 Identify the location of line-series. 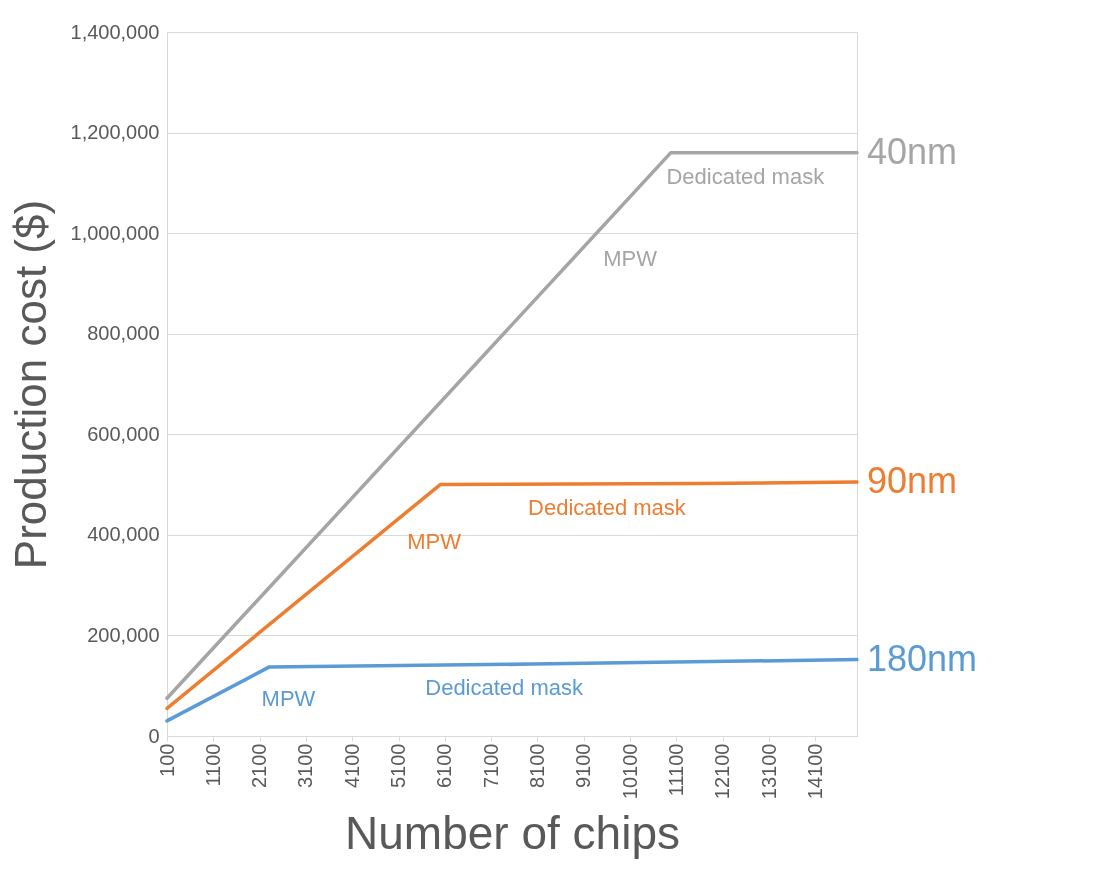
(512, 690).